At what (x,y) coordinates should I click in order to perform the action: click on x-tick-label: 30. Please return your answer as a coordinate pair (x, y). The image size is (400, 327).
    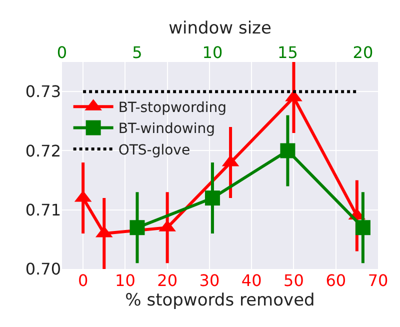
    Looking at the image, I should click on (209, 280).